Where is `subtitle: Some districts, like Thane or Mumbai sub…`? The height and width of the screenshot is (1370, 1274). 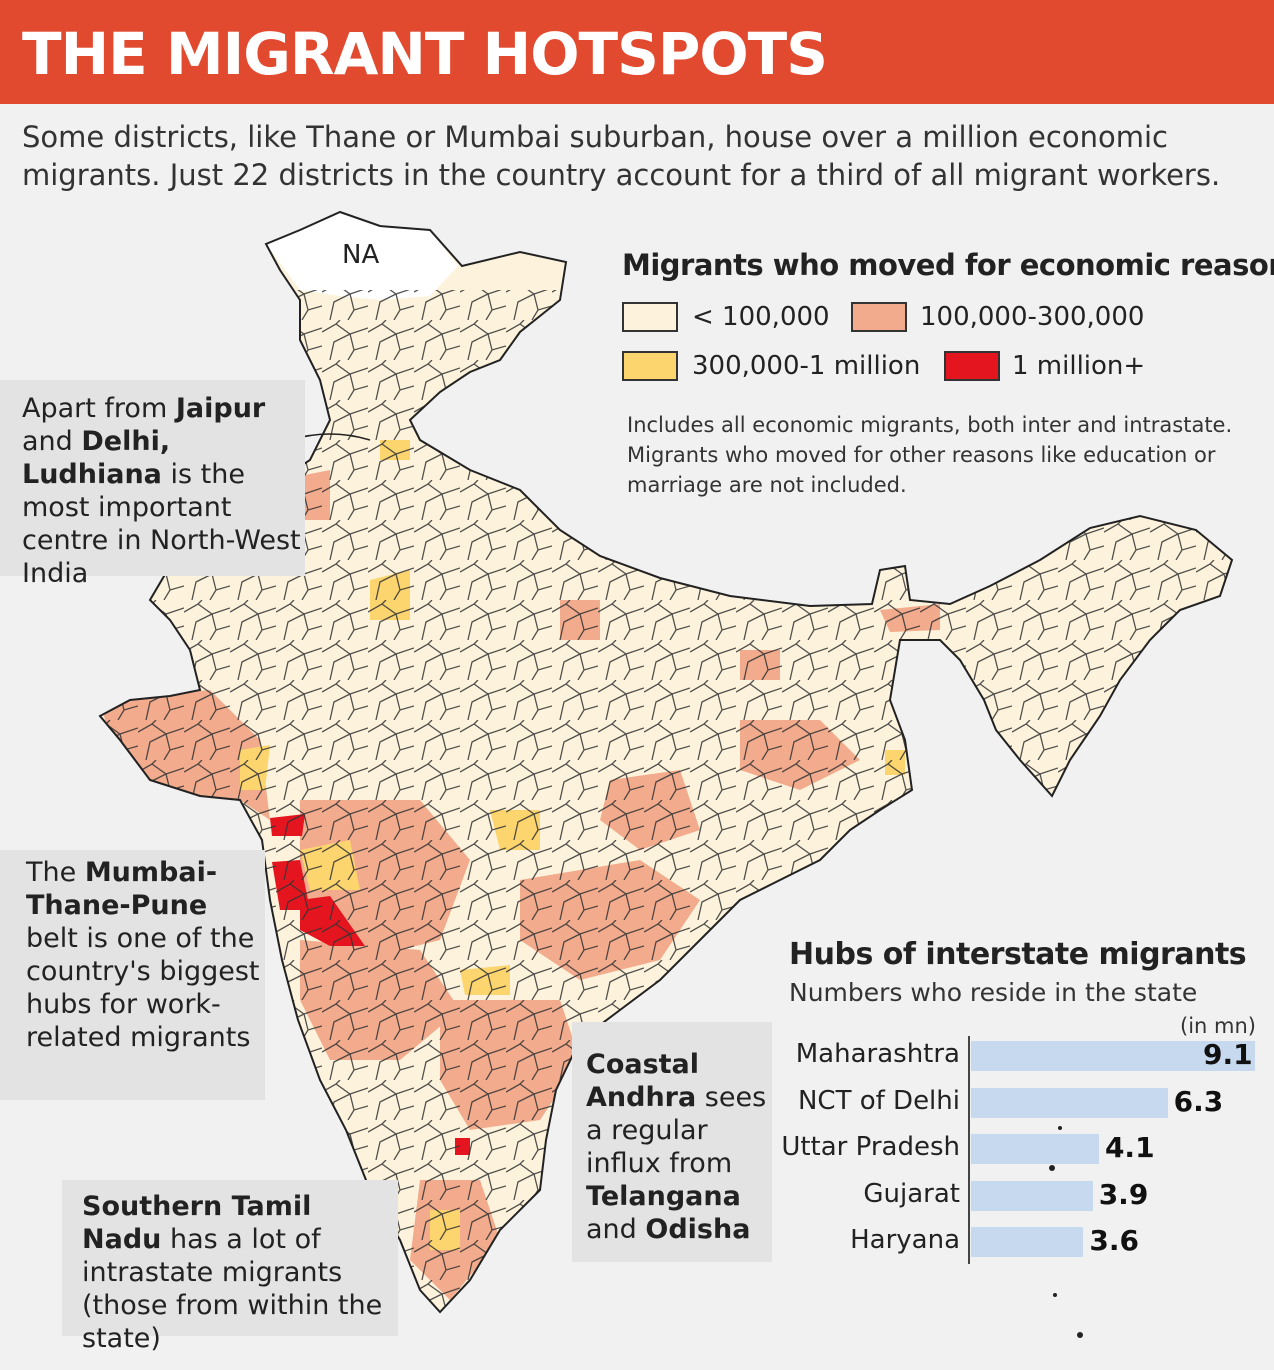
subtitle: Some districts, like Thane or Mumbai sub… is located at coordinates (621, 156).